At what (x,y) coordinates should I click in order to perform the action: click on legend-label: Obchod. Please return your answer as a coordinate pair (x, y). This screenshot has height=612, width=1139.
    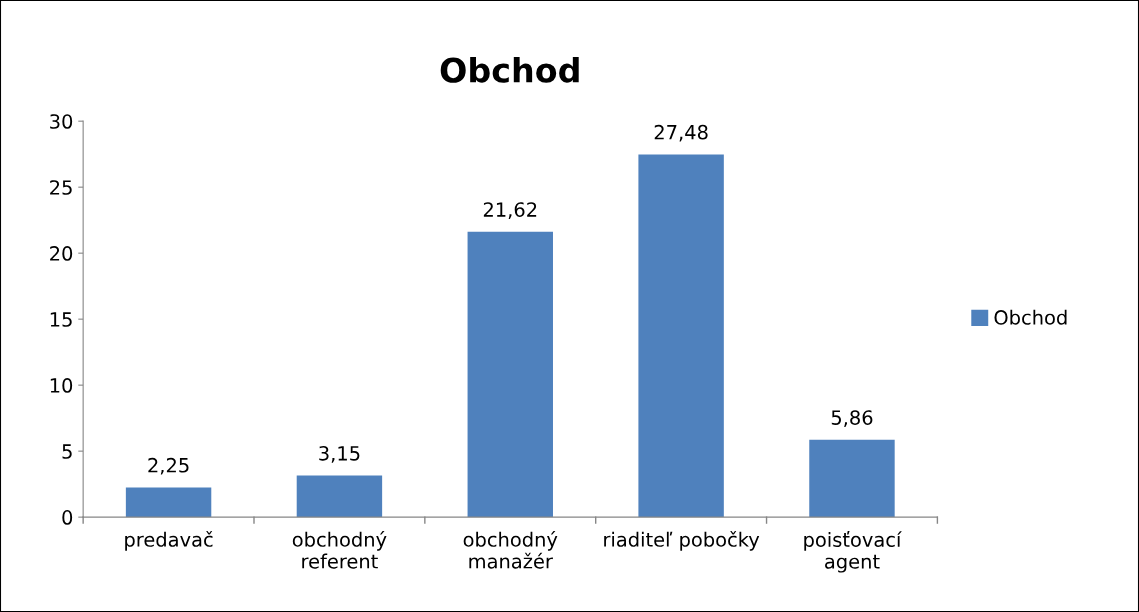
    Looking at the image, I should click on (1030, 317).